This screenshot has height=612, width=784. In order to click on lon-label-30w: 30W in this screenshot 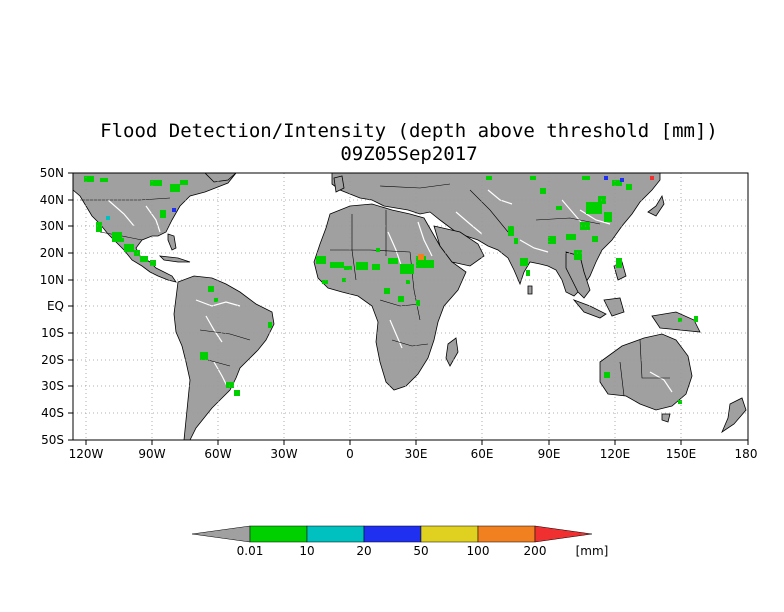, I will do `click(283, 454)`.